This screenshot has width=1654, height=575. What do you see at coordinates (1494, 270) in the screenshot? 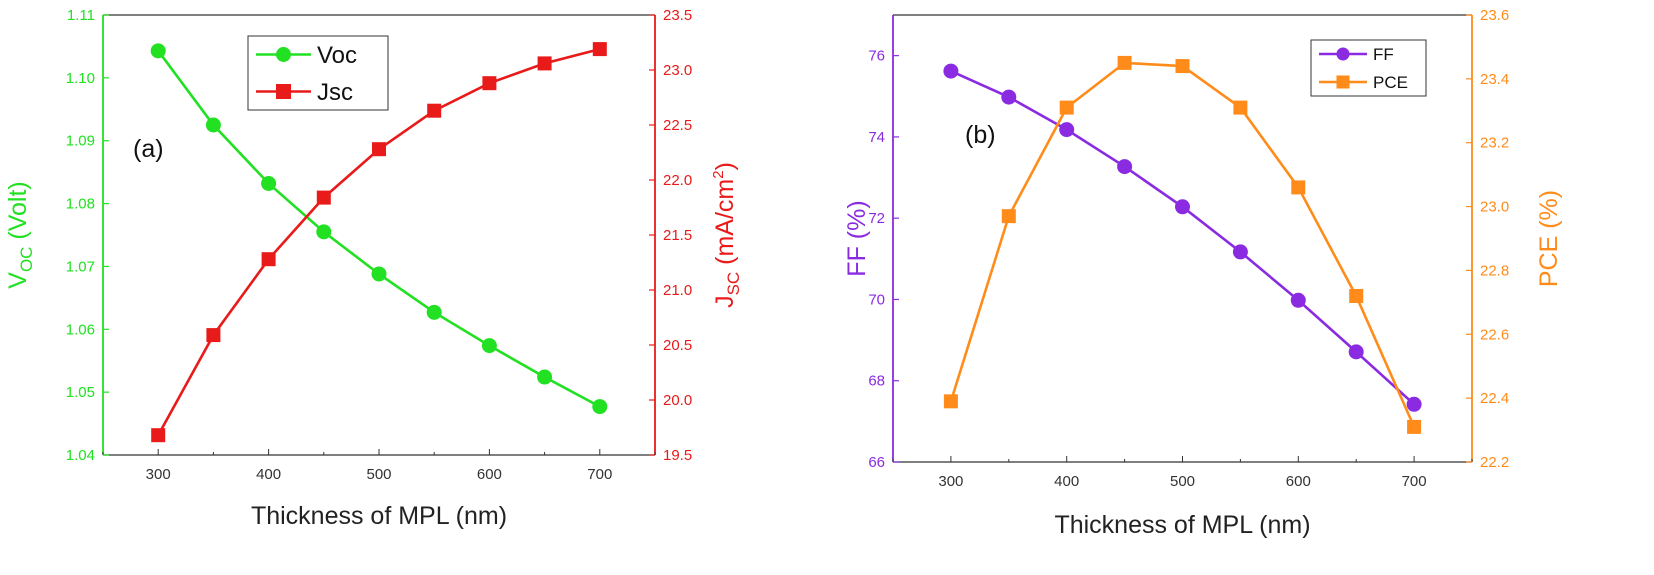
I see `right-tick-label: 22.8` at bounding box center [1494, 270].